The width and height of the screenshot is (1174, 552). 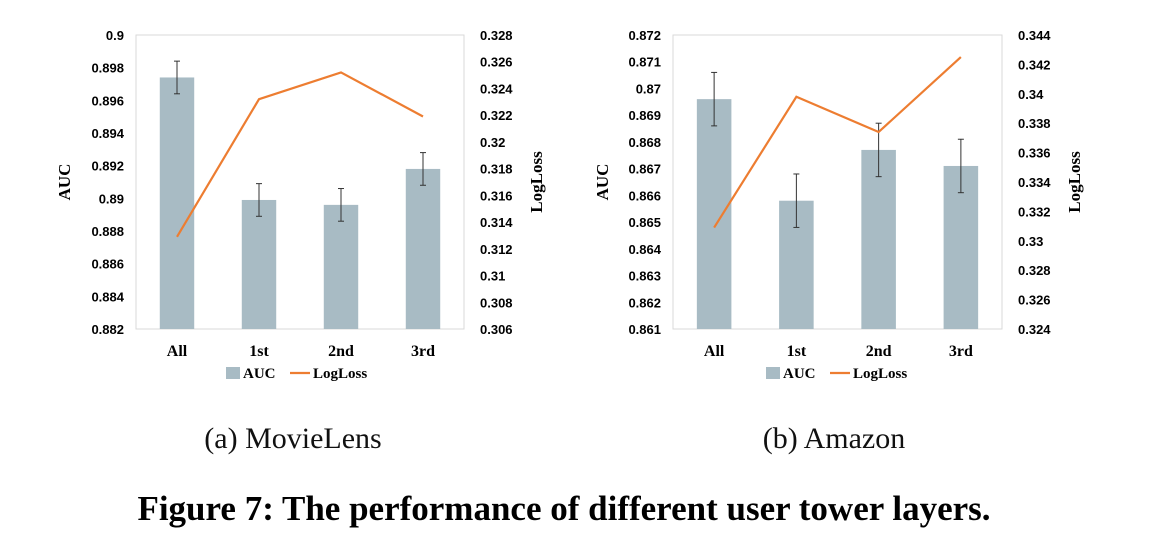 What do you see at coordinates (107, 166) in the screenshot?
I see `y-tick-label: 0.892` at bounding box center [107, 166].